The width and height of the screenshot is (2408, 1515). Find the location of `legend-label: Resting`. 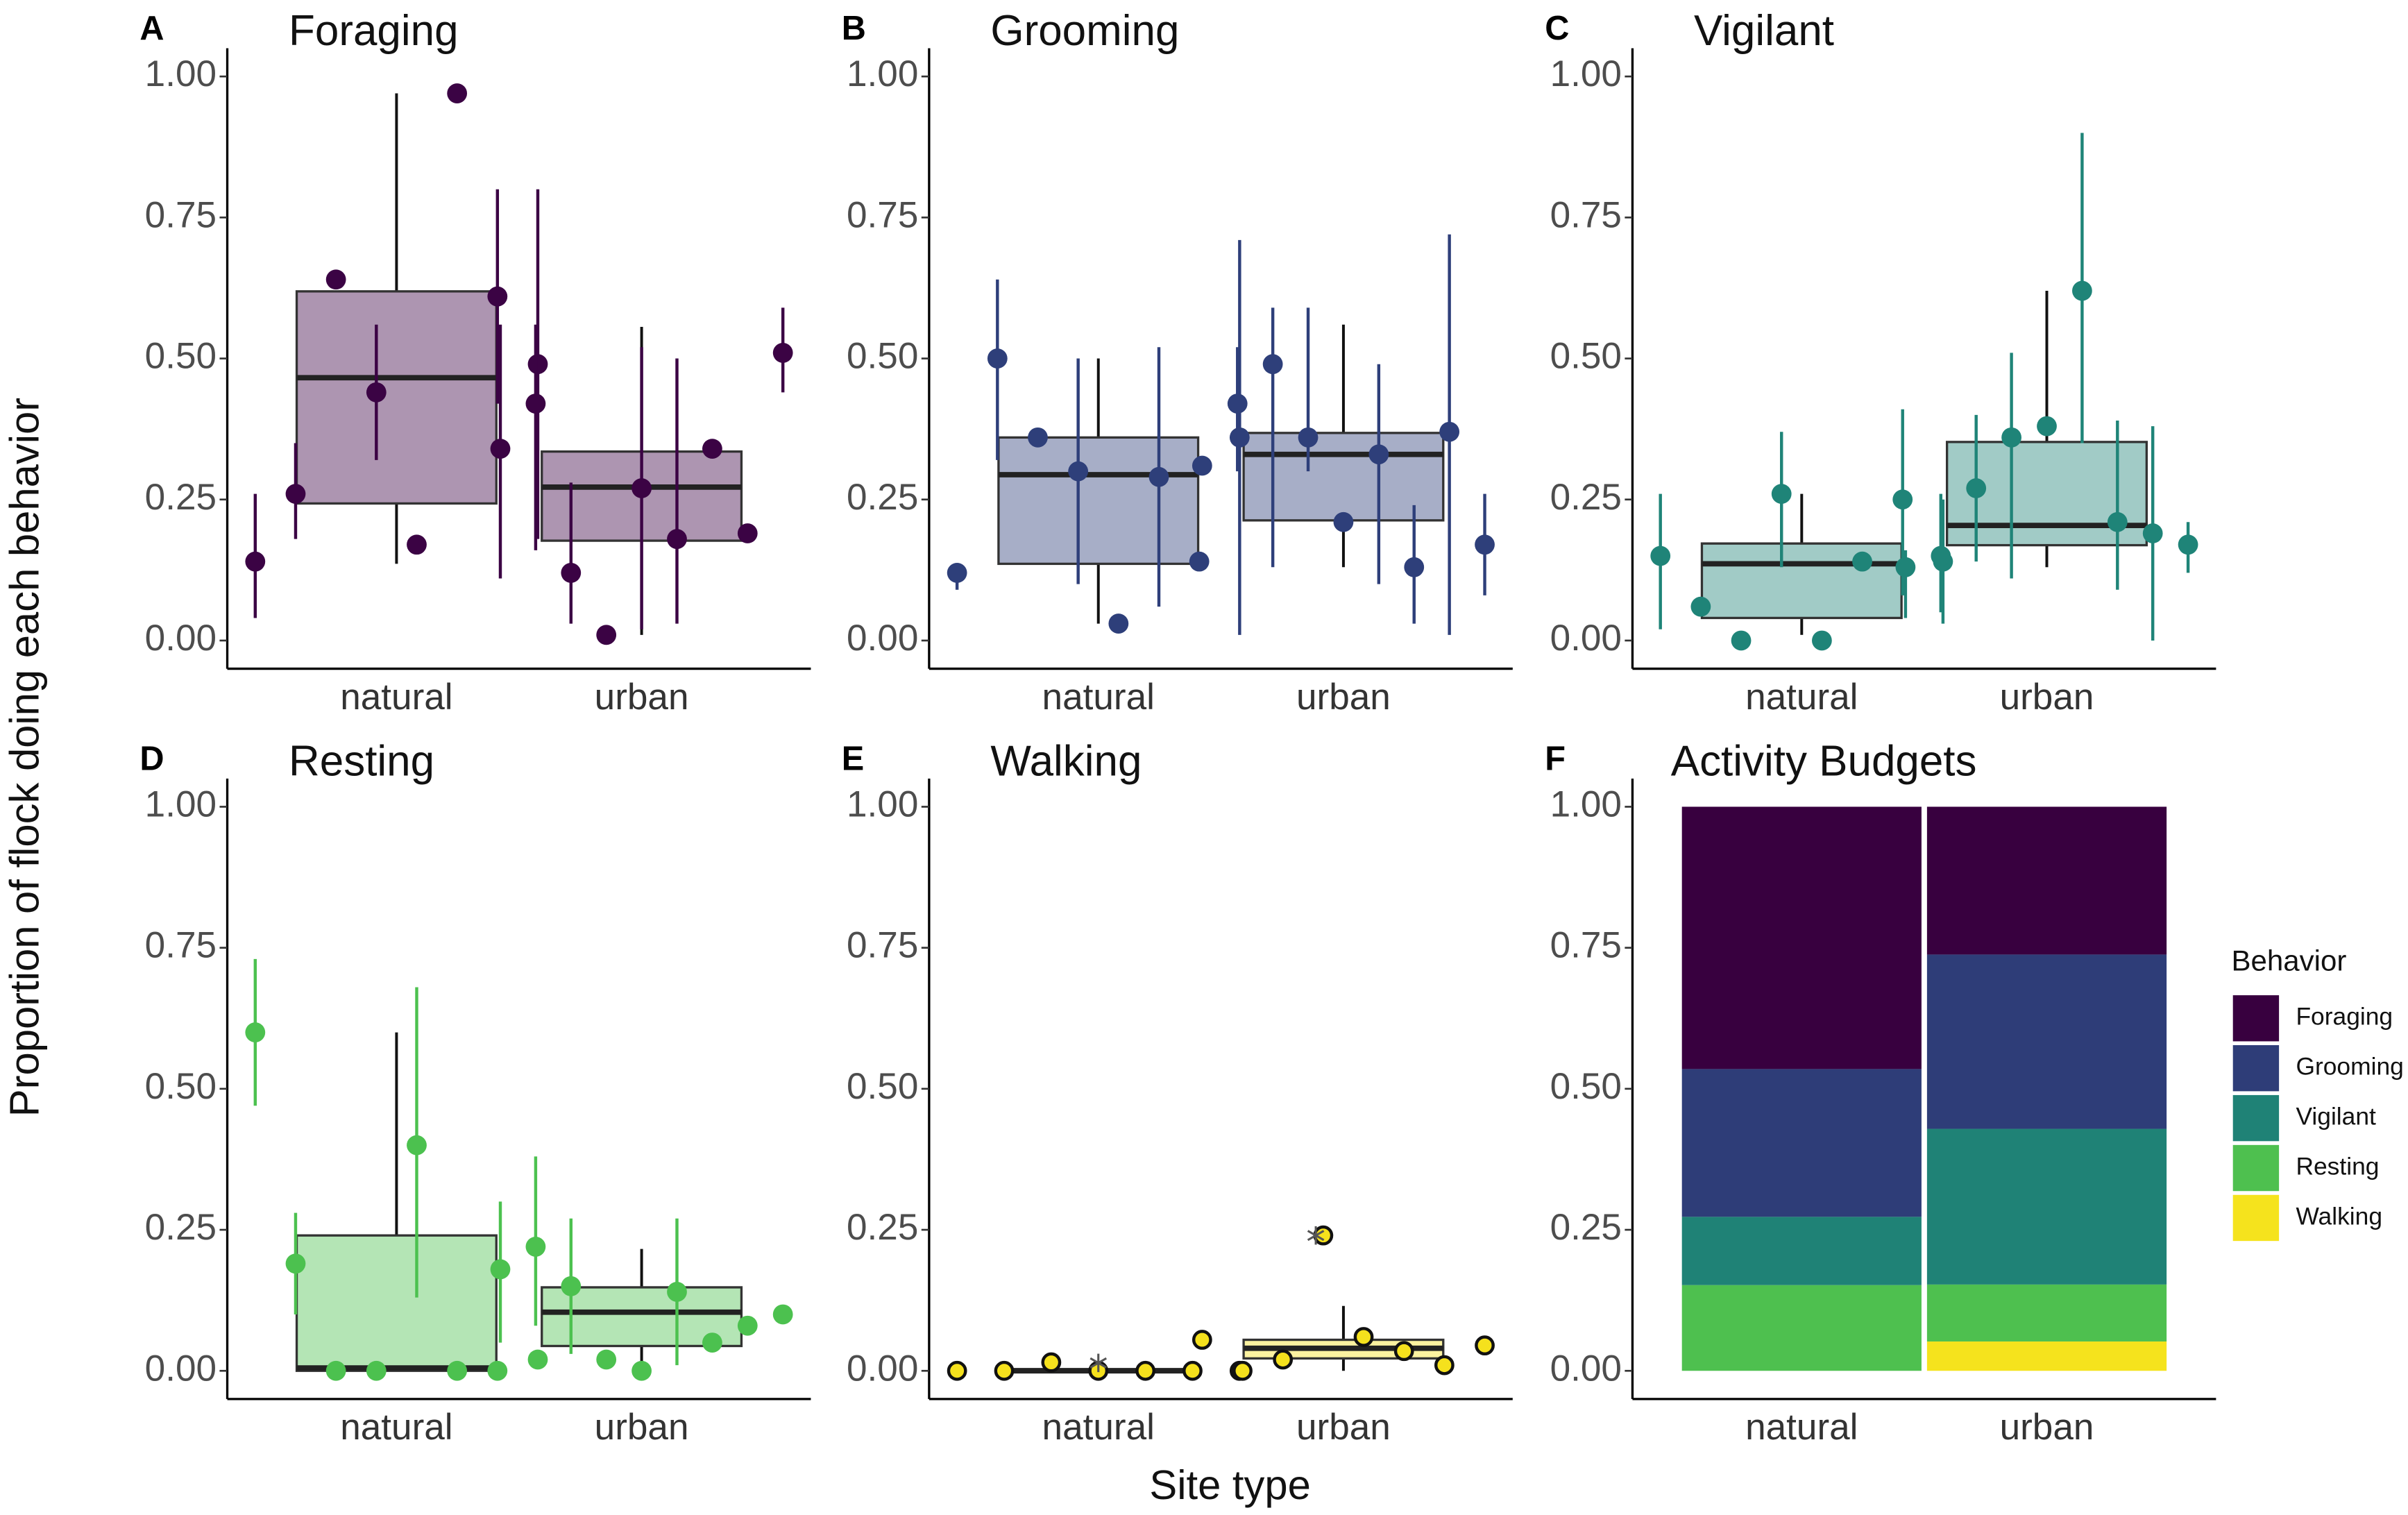

legend-label: Resting is located at coordinates (2337, 1166).